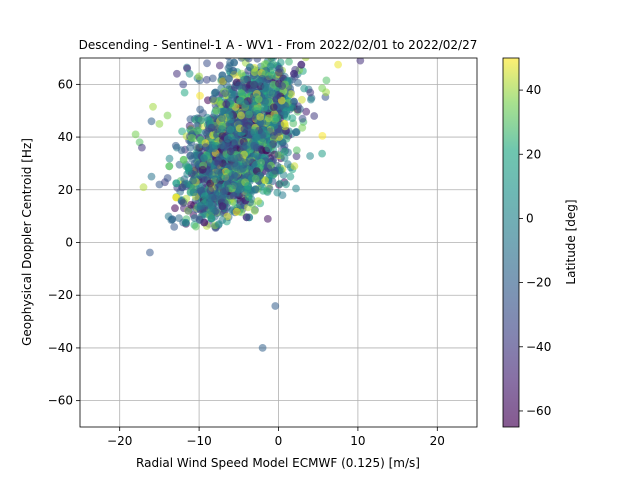 Image resolution: width=640 pixels, height=480 pixels. I want to click on y-tick-label: −60, so click(60, 401).